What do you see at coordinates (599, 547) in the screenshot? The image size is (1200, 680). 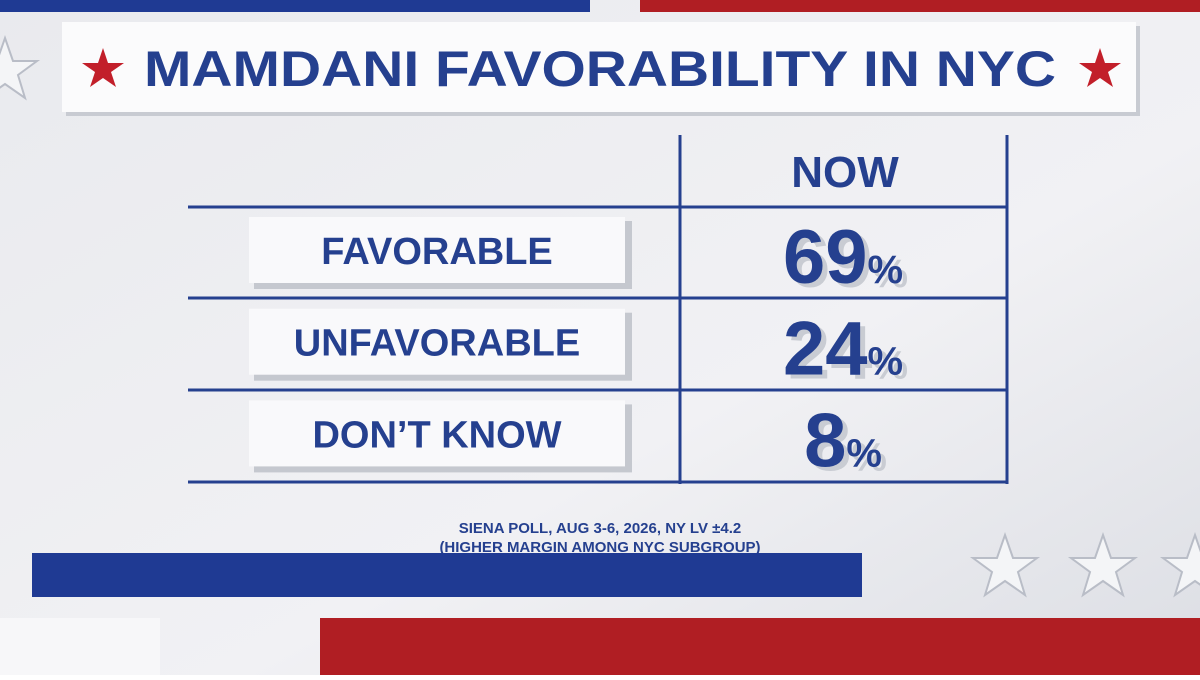 I see `source-line: (HIGHER MARGIN AMONG NYC SUBGROUP)` at bounding box center [599, 547].